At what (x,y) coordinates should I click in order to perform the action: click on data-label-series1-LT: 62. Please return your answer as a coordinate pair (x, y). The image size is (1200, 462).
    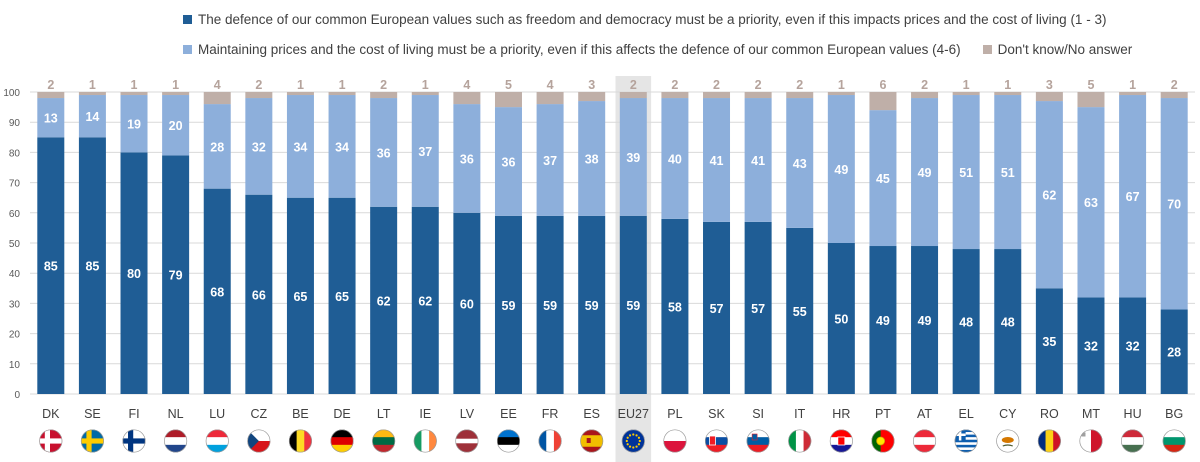
    Looking at the image, I should click on (384, 301).